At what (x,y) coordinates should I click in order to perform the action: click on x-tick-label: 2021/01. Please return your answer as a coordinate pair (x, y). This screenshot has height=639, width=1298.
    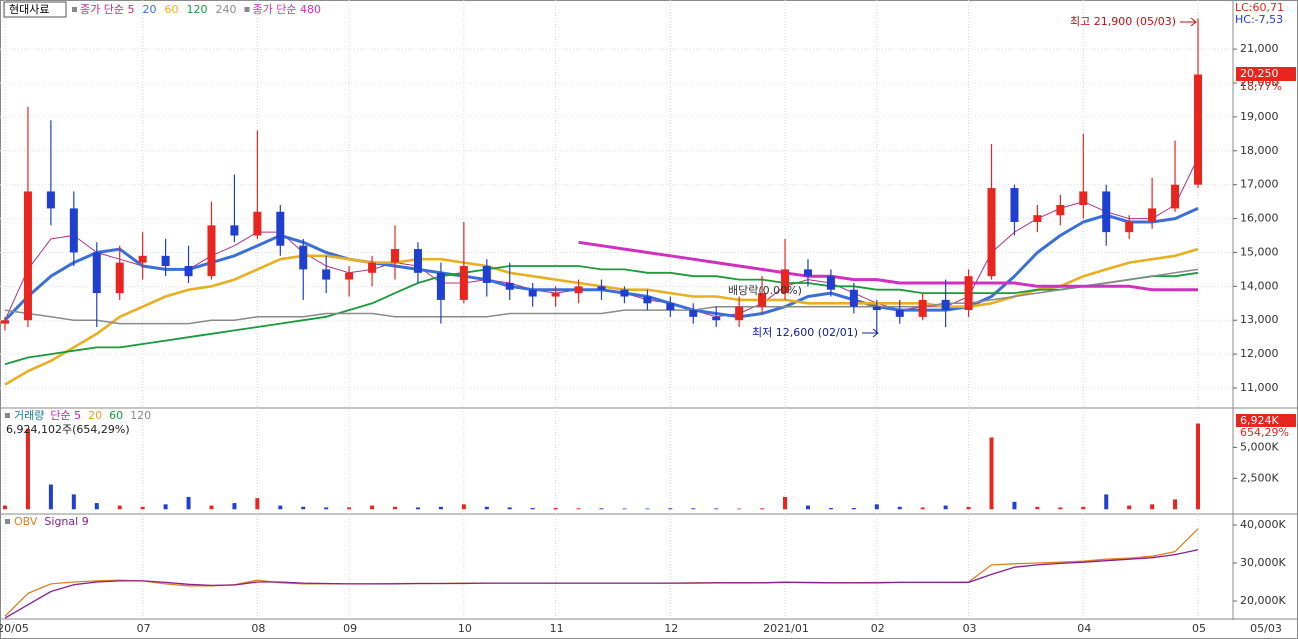
    Looking at the image, I should click on (786, 628).